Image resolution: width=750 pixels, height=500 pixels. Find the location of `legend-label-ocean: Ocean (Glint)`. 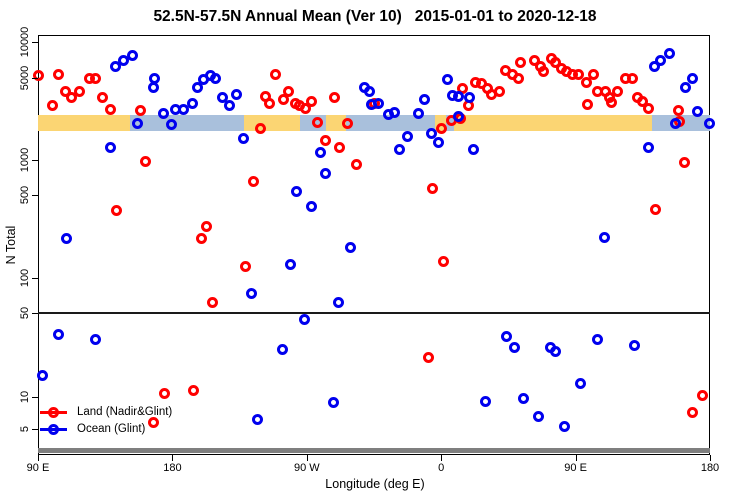

legend-label-ocean: Ocean (Glint) is located at coordinates (111, 429).